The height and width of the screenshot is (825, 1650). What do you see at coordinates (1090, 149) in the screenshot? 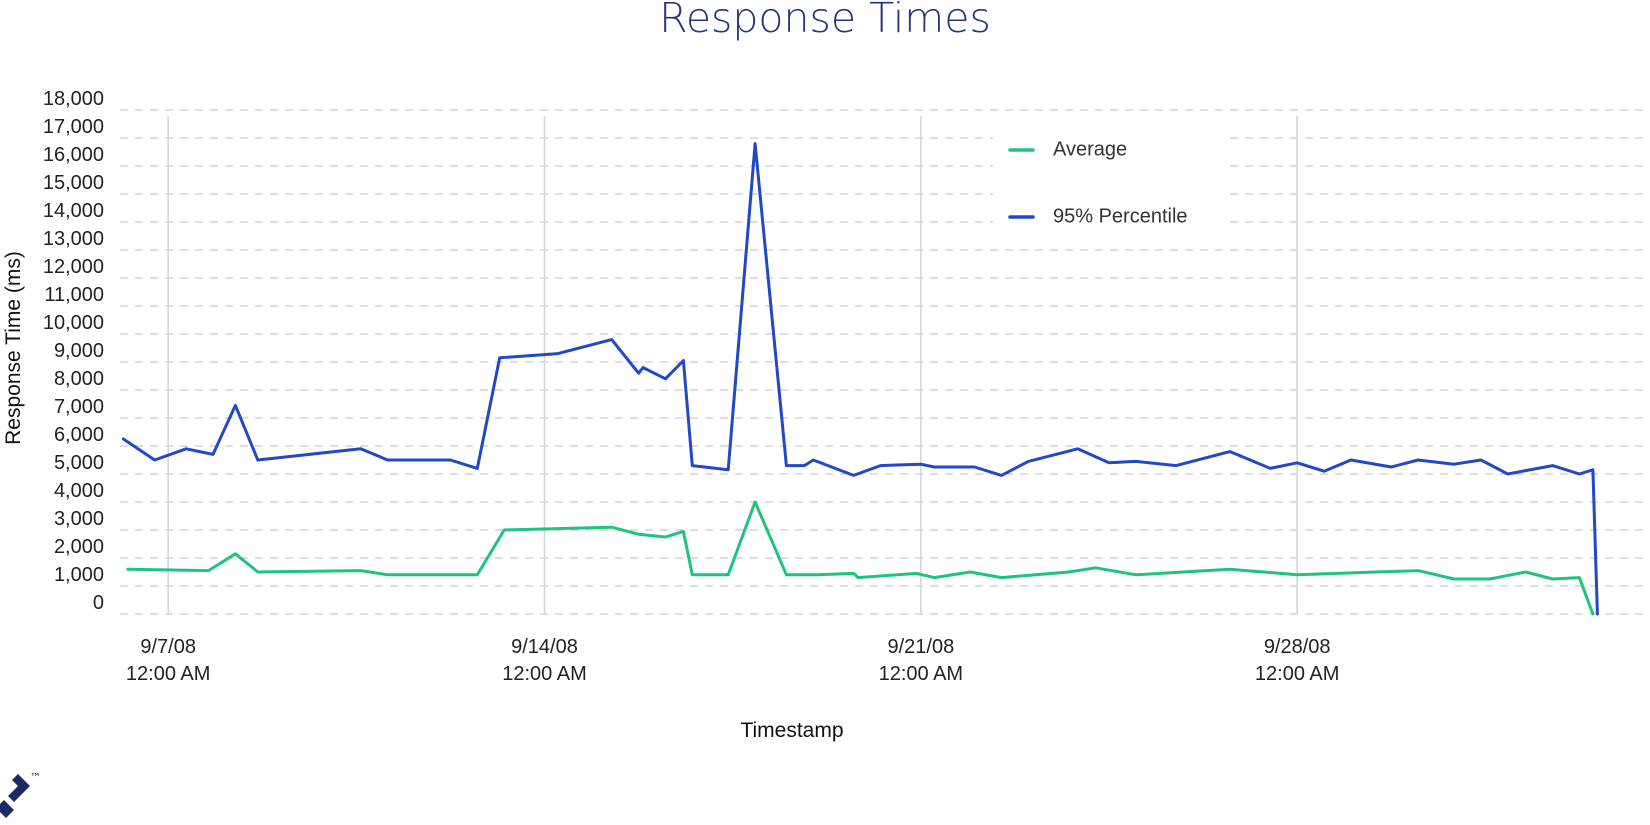
I see `legend-label-average: Average` at bounding box center [1090, 149].